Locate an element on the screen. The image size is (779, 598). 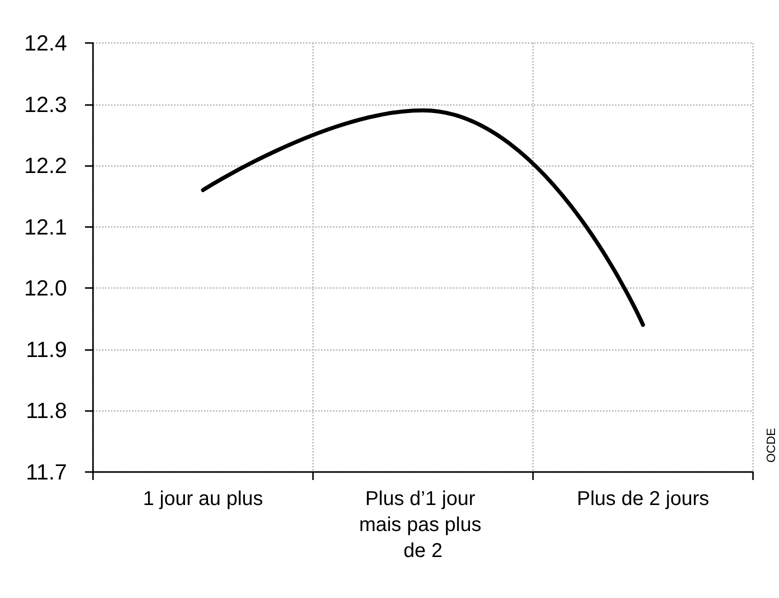
y-tick-label: 12.4 is located at coordinates (45, 43).